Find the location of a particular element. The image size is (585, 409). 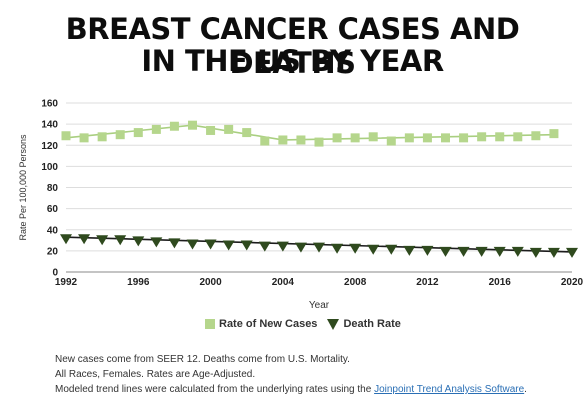

chart-title-line-1: BREAST CANCER CASES AND DEATHS is located at coordinates (292, 46).